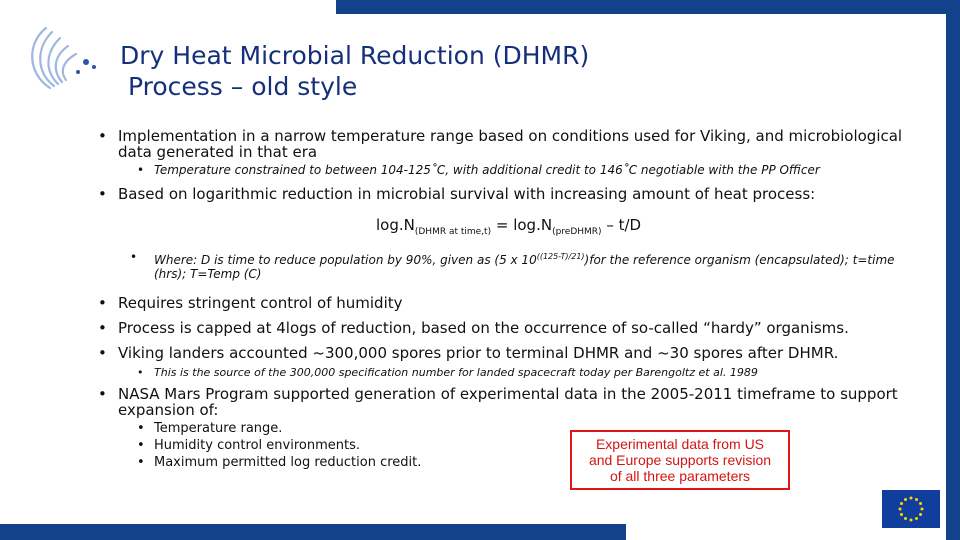  What do you see at coordinates (168, 410) in the screenshot?
I see `bullet-text-line-2: expansion of:` at bounding box center [168, 410].